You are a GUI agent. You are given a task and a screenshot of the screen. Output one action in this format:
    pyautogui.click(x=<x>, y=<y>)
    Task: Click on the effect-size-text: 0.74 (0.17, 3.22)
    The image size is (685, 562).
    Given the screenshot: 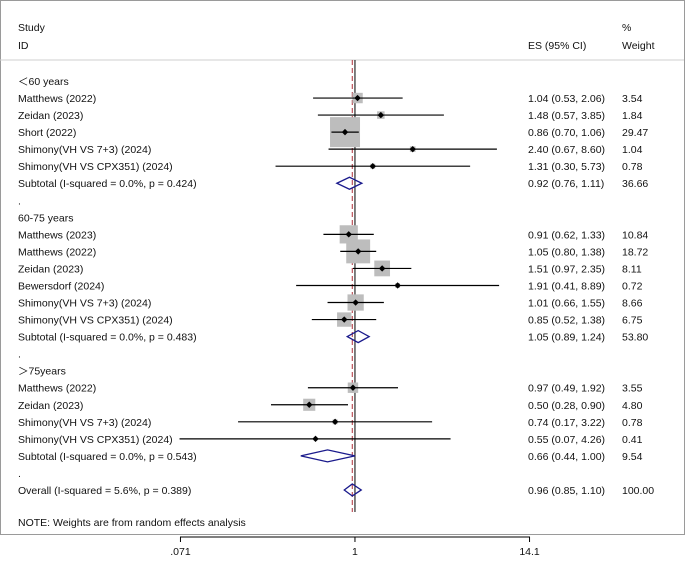 What is the action you would take?
    pyautogui.click(x=566, y=423)
    